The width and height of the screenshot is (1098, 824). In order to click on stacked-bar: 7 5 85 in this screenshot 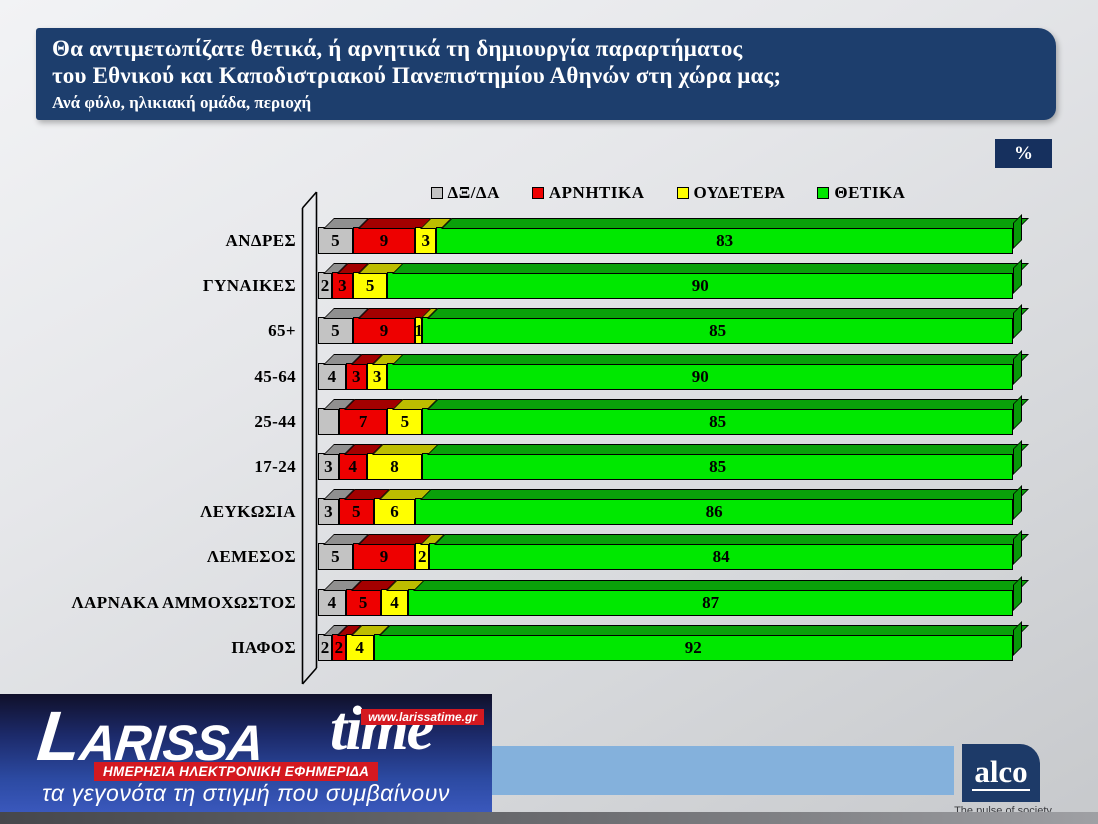, I will do `click(670, 415)`.